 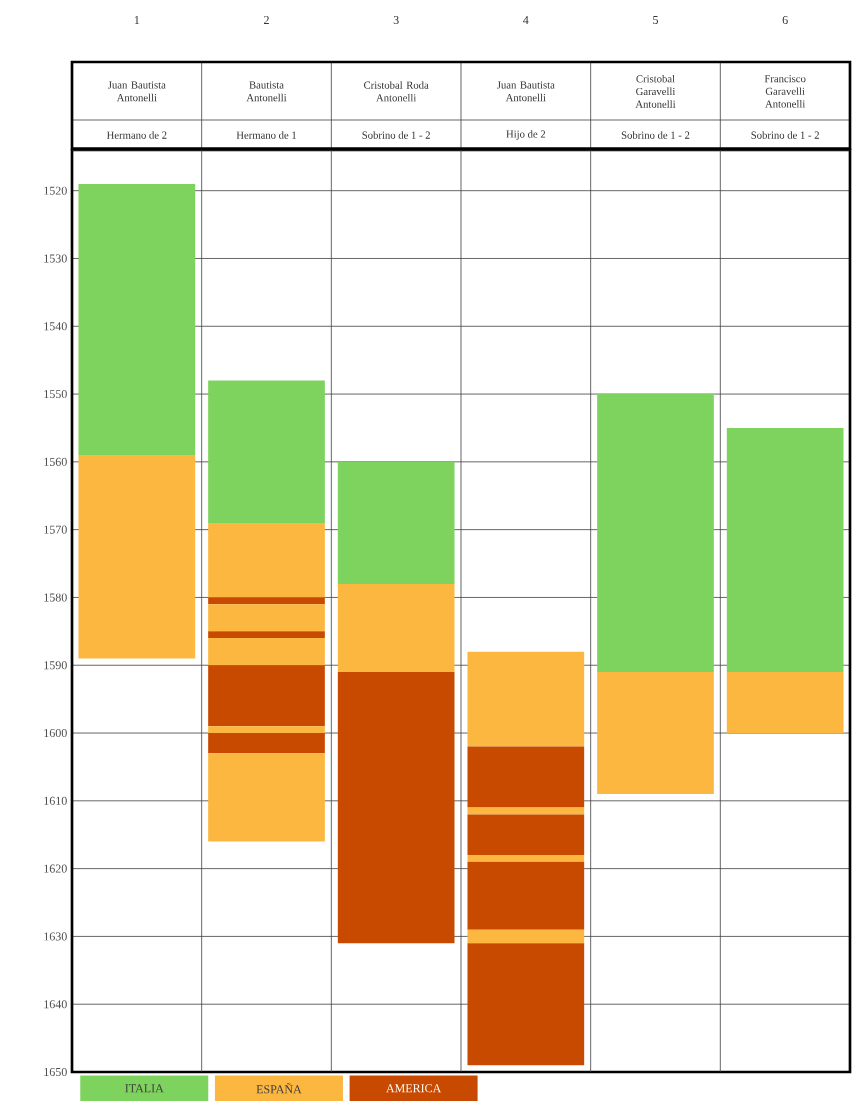 I want to click on text: 1, so click(x=137, y=20).